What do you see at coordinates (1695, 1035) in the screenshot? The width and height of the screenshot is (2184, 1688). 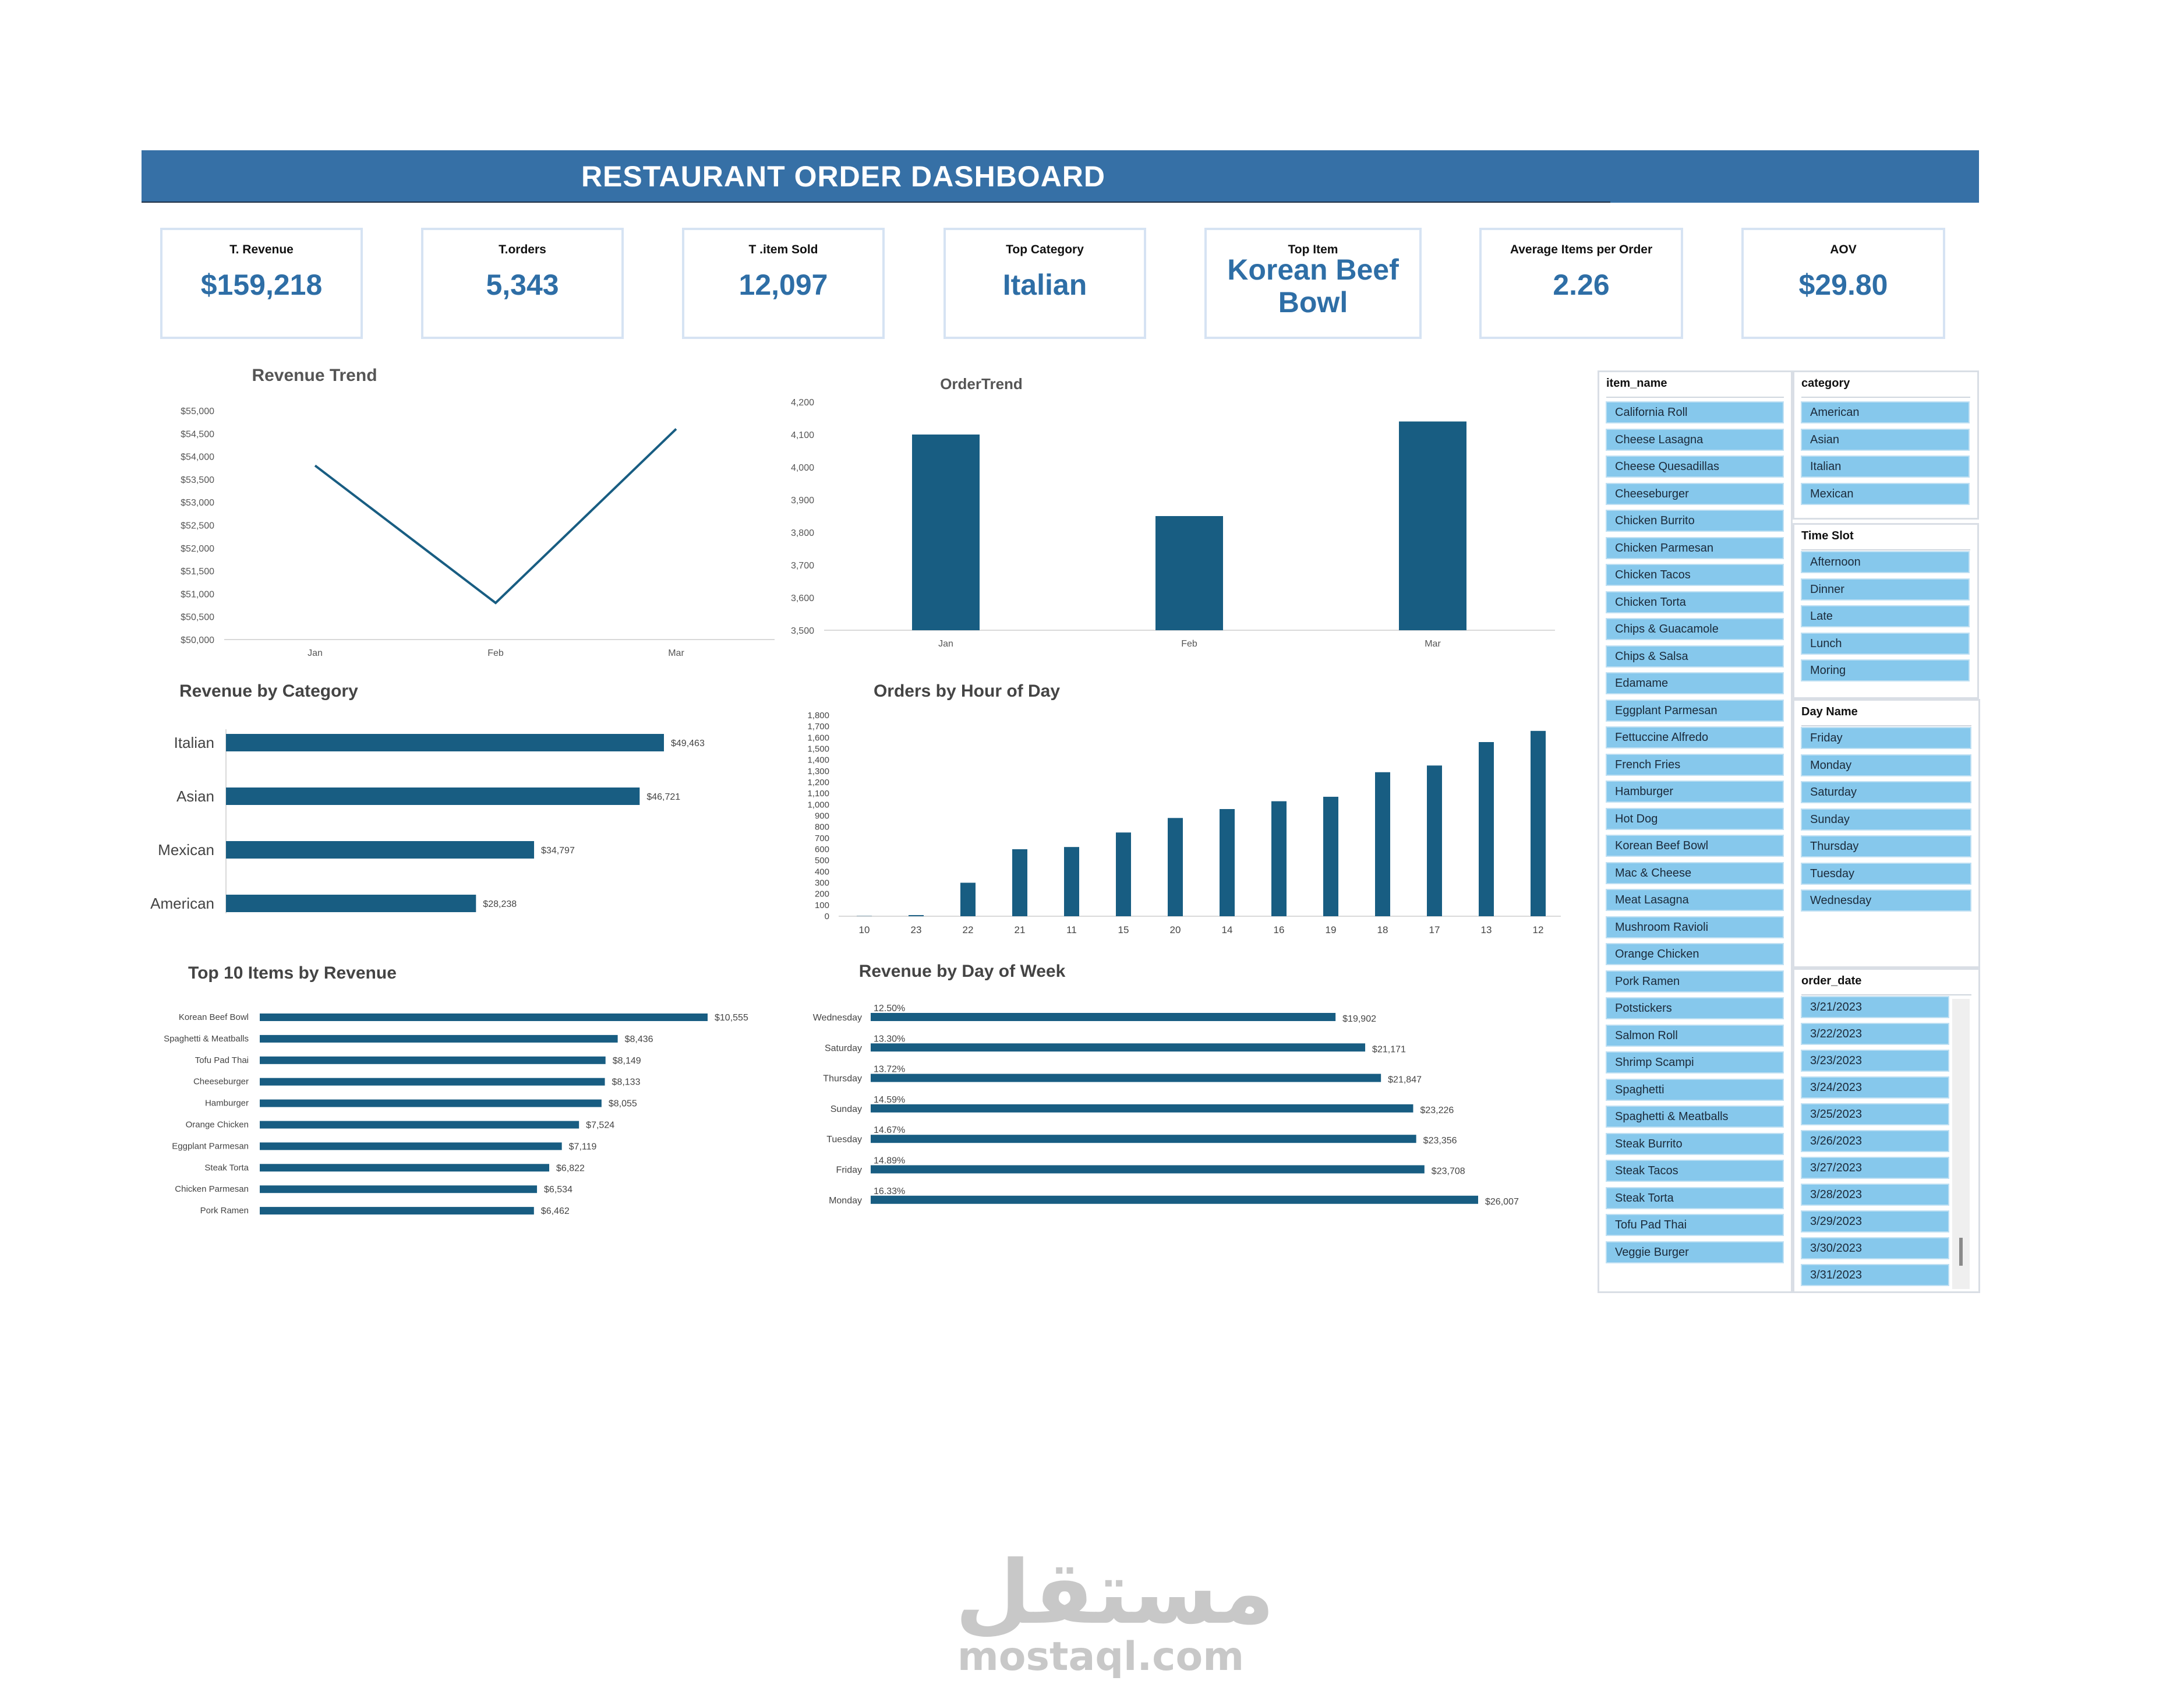 I see `slicer-item: Salmon Roll` at bounding box center [1695, 1035].